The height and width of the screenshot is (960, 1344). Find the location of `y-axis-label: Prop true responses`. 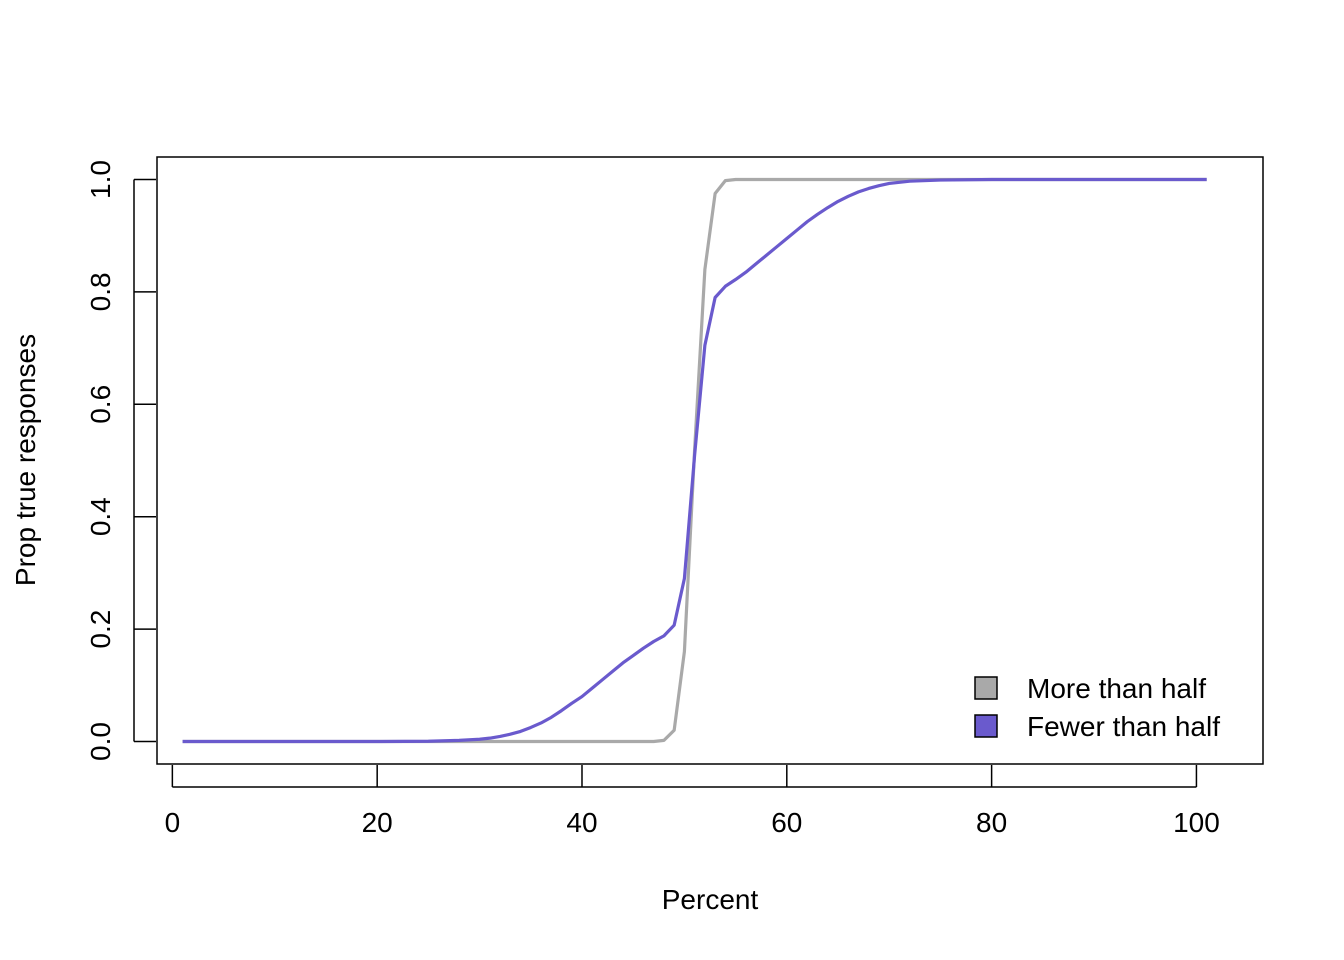

y-axis-label: Prop true responses is located at coordinates (25, 460).